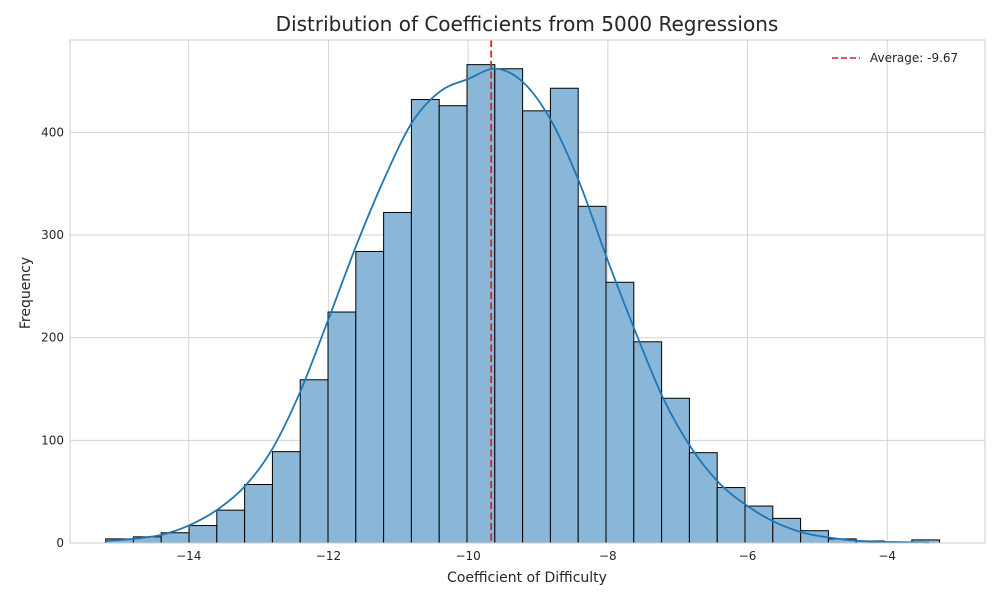 The width and height of the screenshot is (1000, 600). What do you see at coordinates (748, 556) in the screenshot?
I see `x-tick-label: −6` at bounding box center [748, 556].